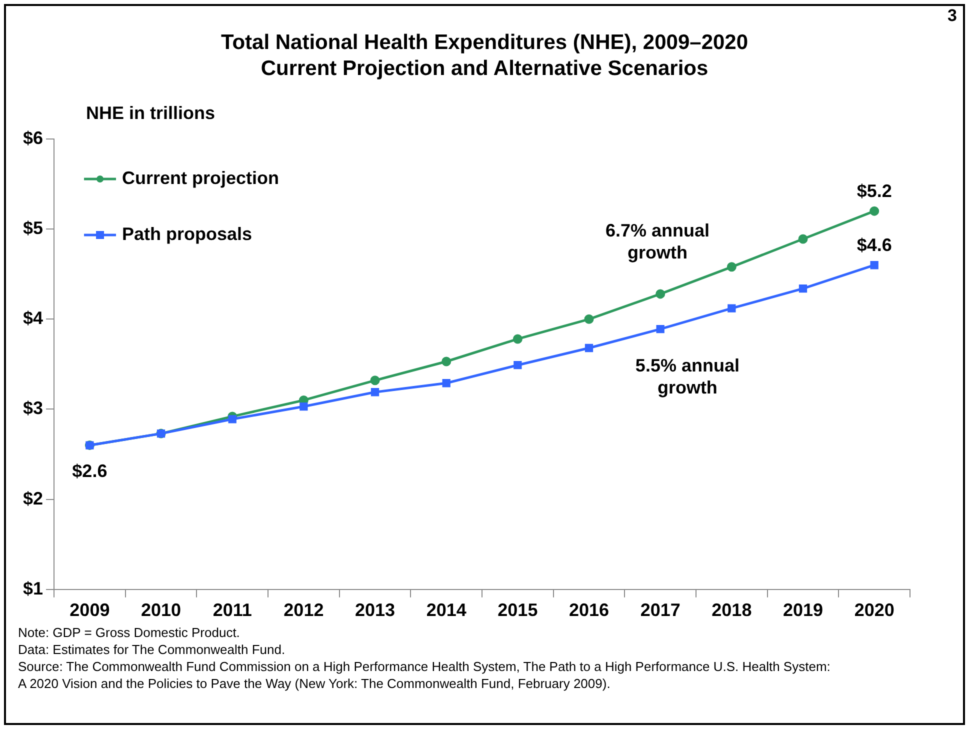  What do you see at coordinates (33, 318) in the screenshot?
I see `y-tick-label: $4` at bounding box center [33, 318].